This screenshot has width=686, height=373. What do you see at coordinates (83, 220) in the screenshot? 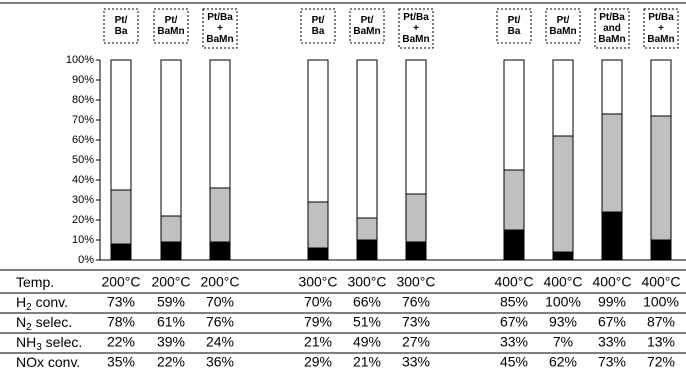
I see `y-tick-label: 20%` at bounding box center [83, 220].